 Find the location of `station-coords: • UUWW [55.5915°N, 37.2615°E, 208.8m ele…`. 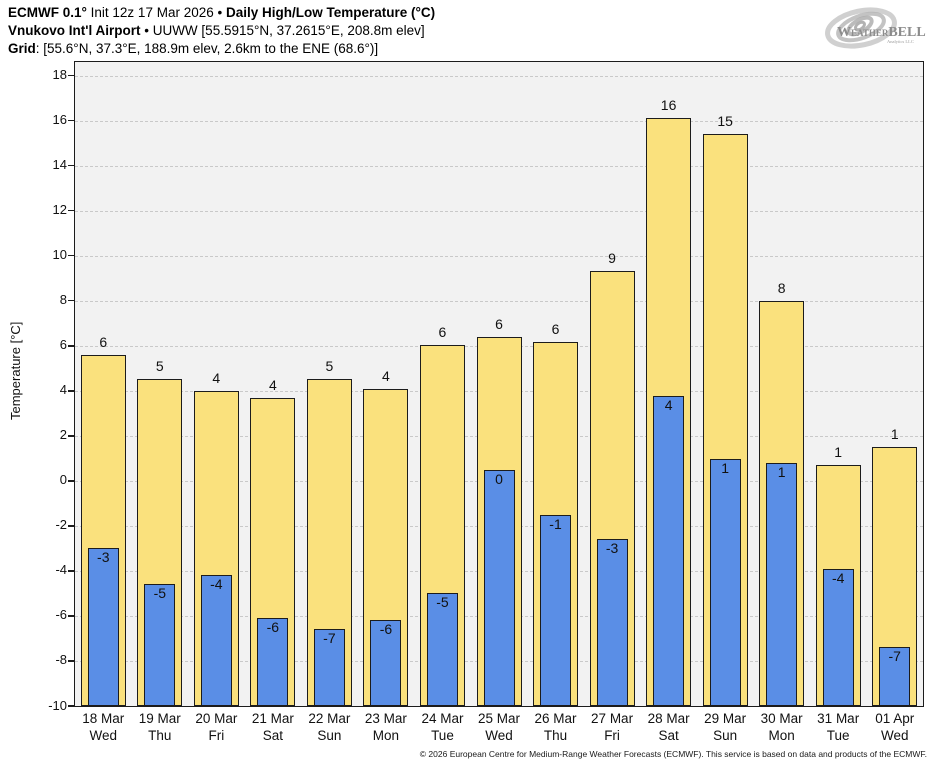

station-coords: • UUWW [55.5915°N, 37.2615°E, 208.8m ele… is located at coordinates (282, 30).